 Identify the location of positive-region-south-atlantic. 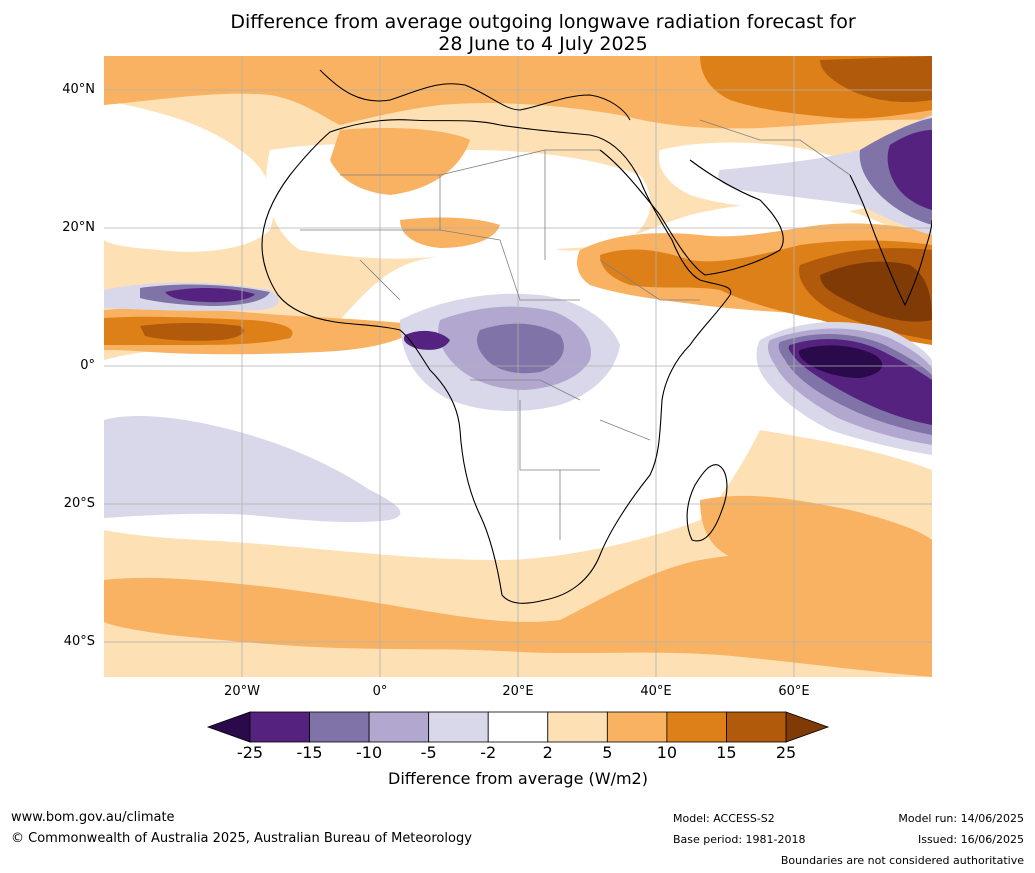
(518, 608).